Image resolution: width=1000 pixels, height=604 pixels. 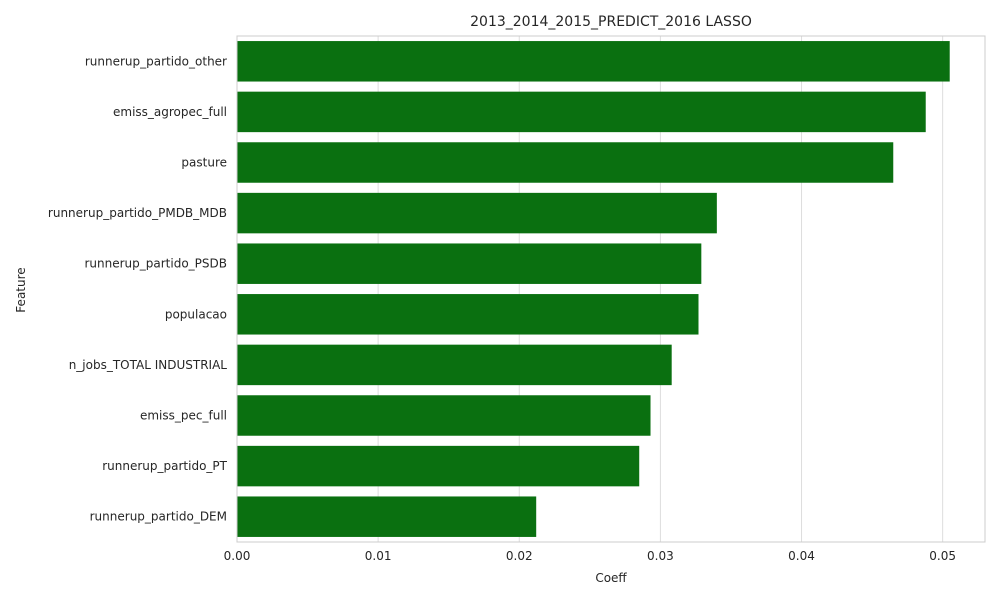 What do you see at coordinates (164, 466) in the screenshot?
I see `y-tick-label: runnerup_partido_PT` at bounding box center [164, 466].